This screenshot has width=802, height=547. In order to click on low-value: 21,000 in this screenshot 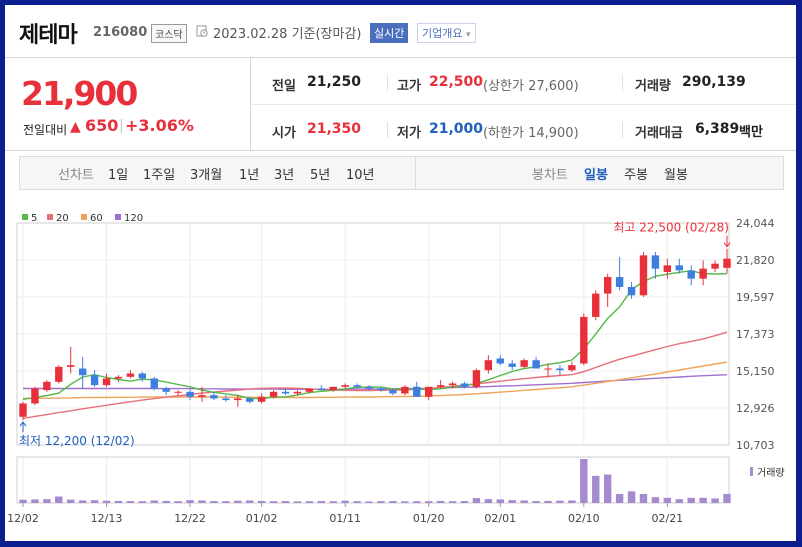, I will do `click(456, 129)`.